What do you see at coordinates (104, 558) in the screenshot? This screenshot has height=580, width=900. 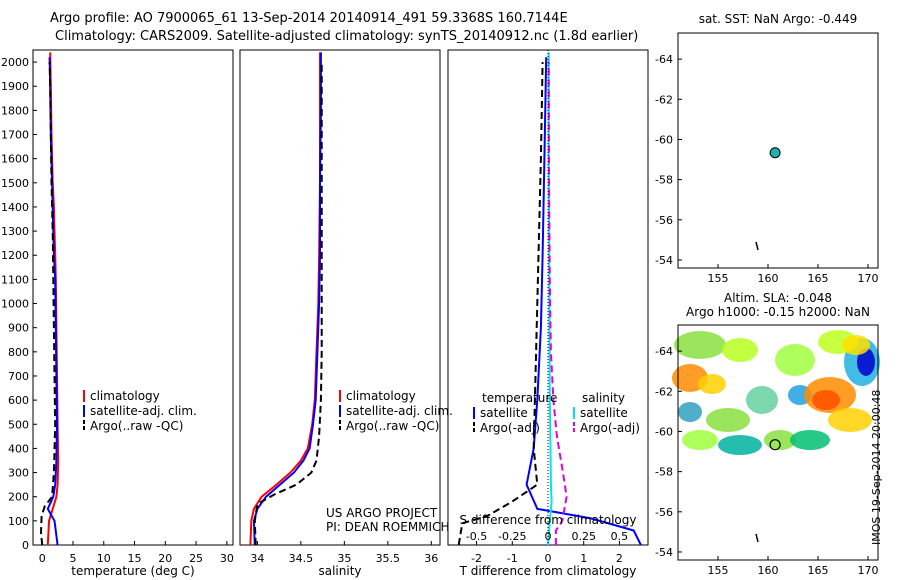 I see `temperature-x-tick-label-2: 10` at bounding box center [104, 558].